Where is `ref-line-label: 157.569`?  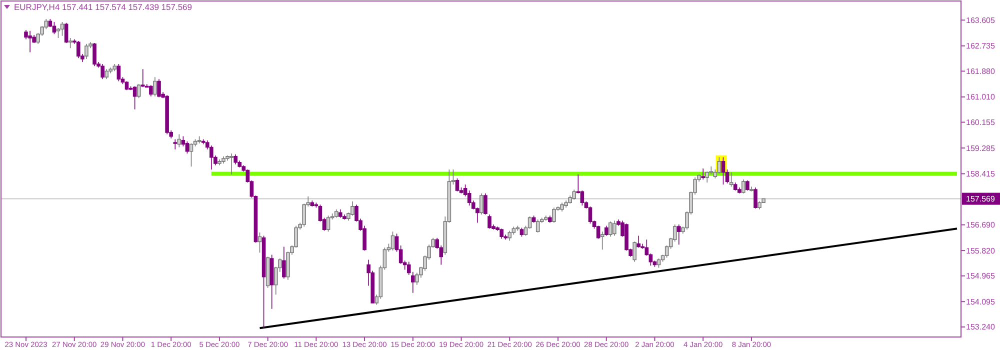
ref-line-label: 157.569 is located at coordinates (981, 199).